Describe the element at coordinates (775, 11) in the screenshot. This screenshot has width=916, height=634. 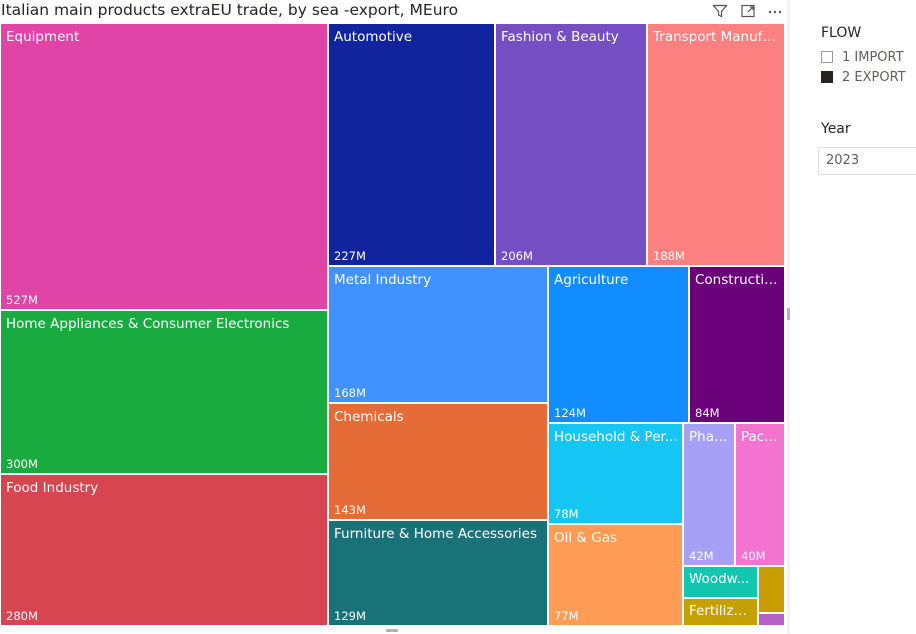
I see `more-options-icon` at that location.